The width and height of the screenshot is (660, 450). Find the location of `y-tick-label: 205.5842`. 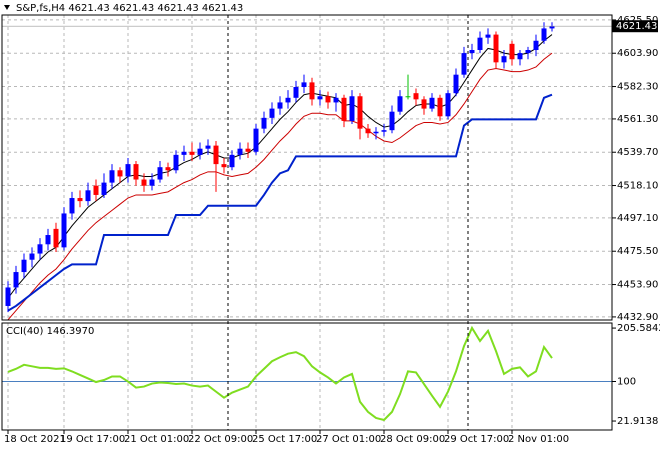

y-tick-label: 205.5842 is located at coordinates (638, 328).